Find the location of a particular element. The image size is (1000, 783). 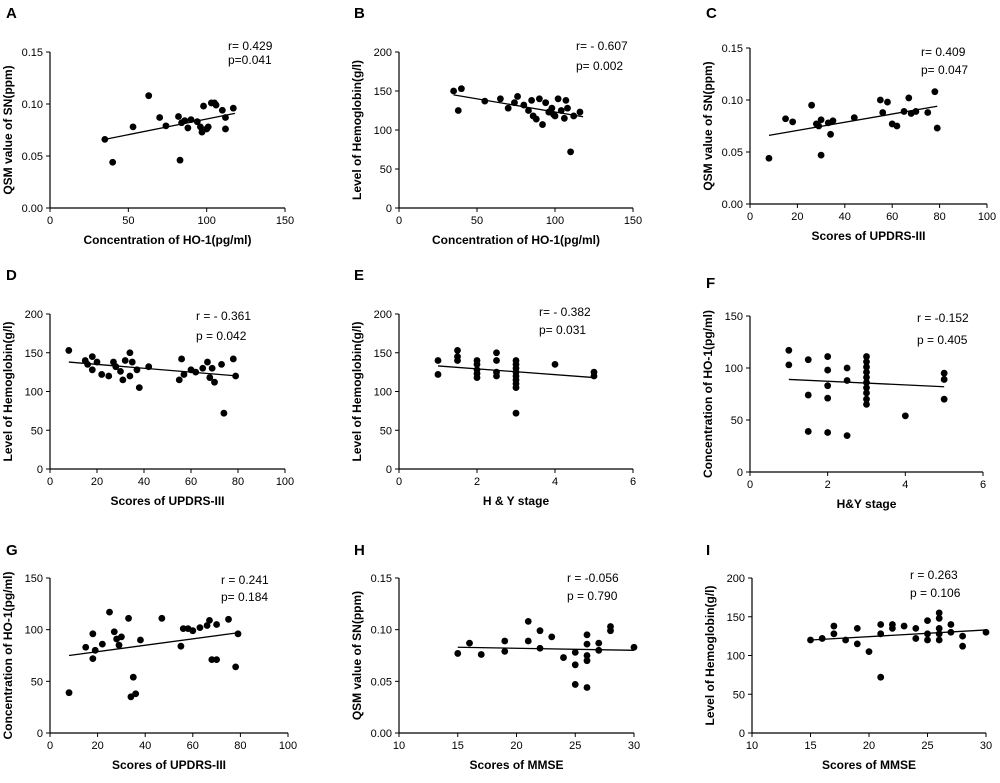

p-value: p= 0.047 is located at coordinates (944, 70).